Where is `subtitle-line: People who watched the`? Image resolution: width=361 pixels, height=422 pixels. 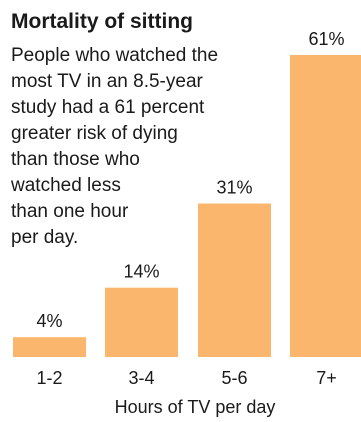
subtitle-line: People who watched the is located at coordinates (114, 55).